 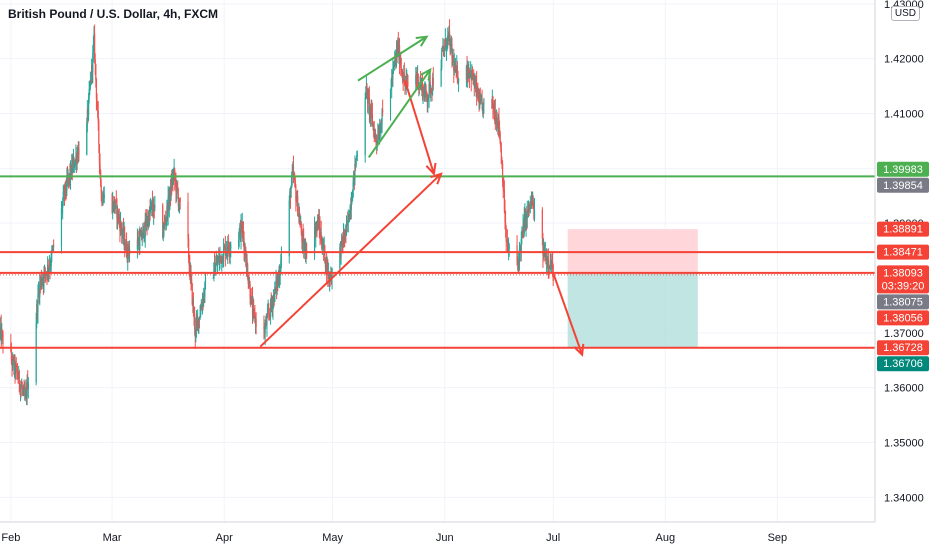 I want to click on price-label-text: 1.38075, so click(x=903, y=302).